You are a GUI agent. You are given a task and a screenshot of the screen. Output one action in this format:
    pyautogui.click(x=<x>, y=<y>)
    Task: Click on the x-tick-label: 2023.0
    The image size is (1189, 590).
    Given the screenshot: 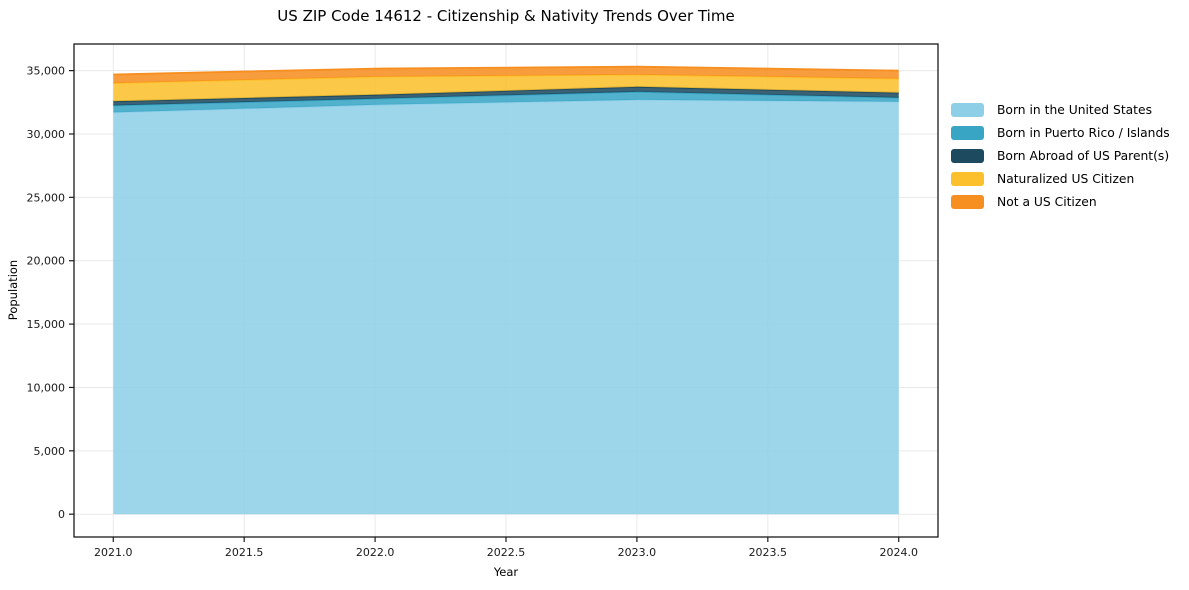 What is the action you would take?
    pyautogui.click(x=637, y=552)
    